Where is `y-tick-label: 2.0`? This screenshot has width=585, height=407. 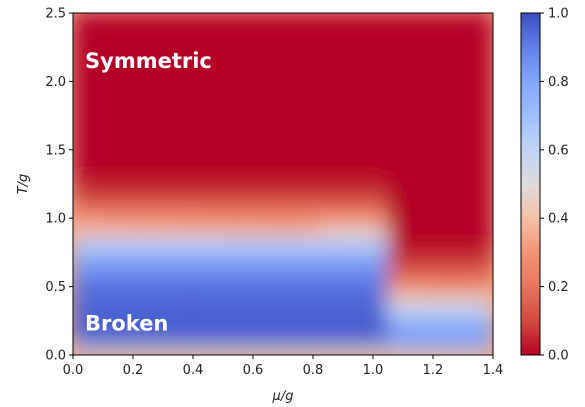 y-tick-label: 2.0 is located at coordinates (55, 82).